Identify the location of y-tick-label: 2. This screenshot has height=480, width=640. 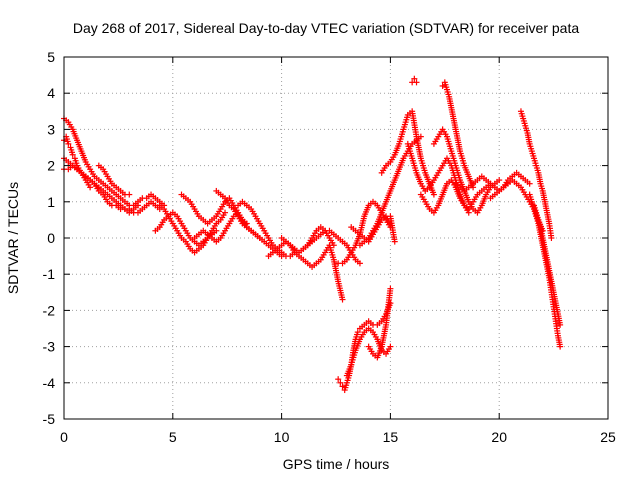
(51, 166).